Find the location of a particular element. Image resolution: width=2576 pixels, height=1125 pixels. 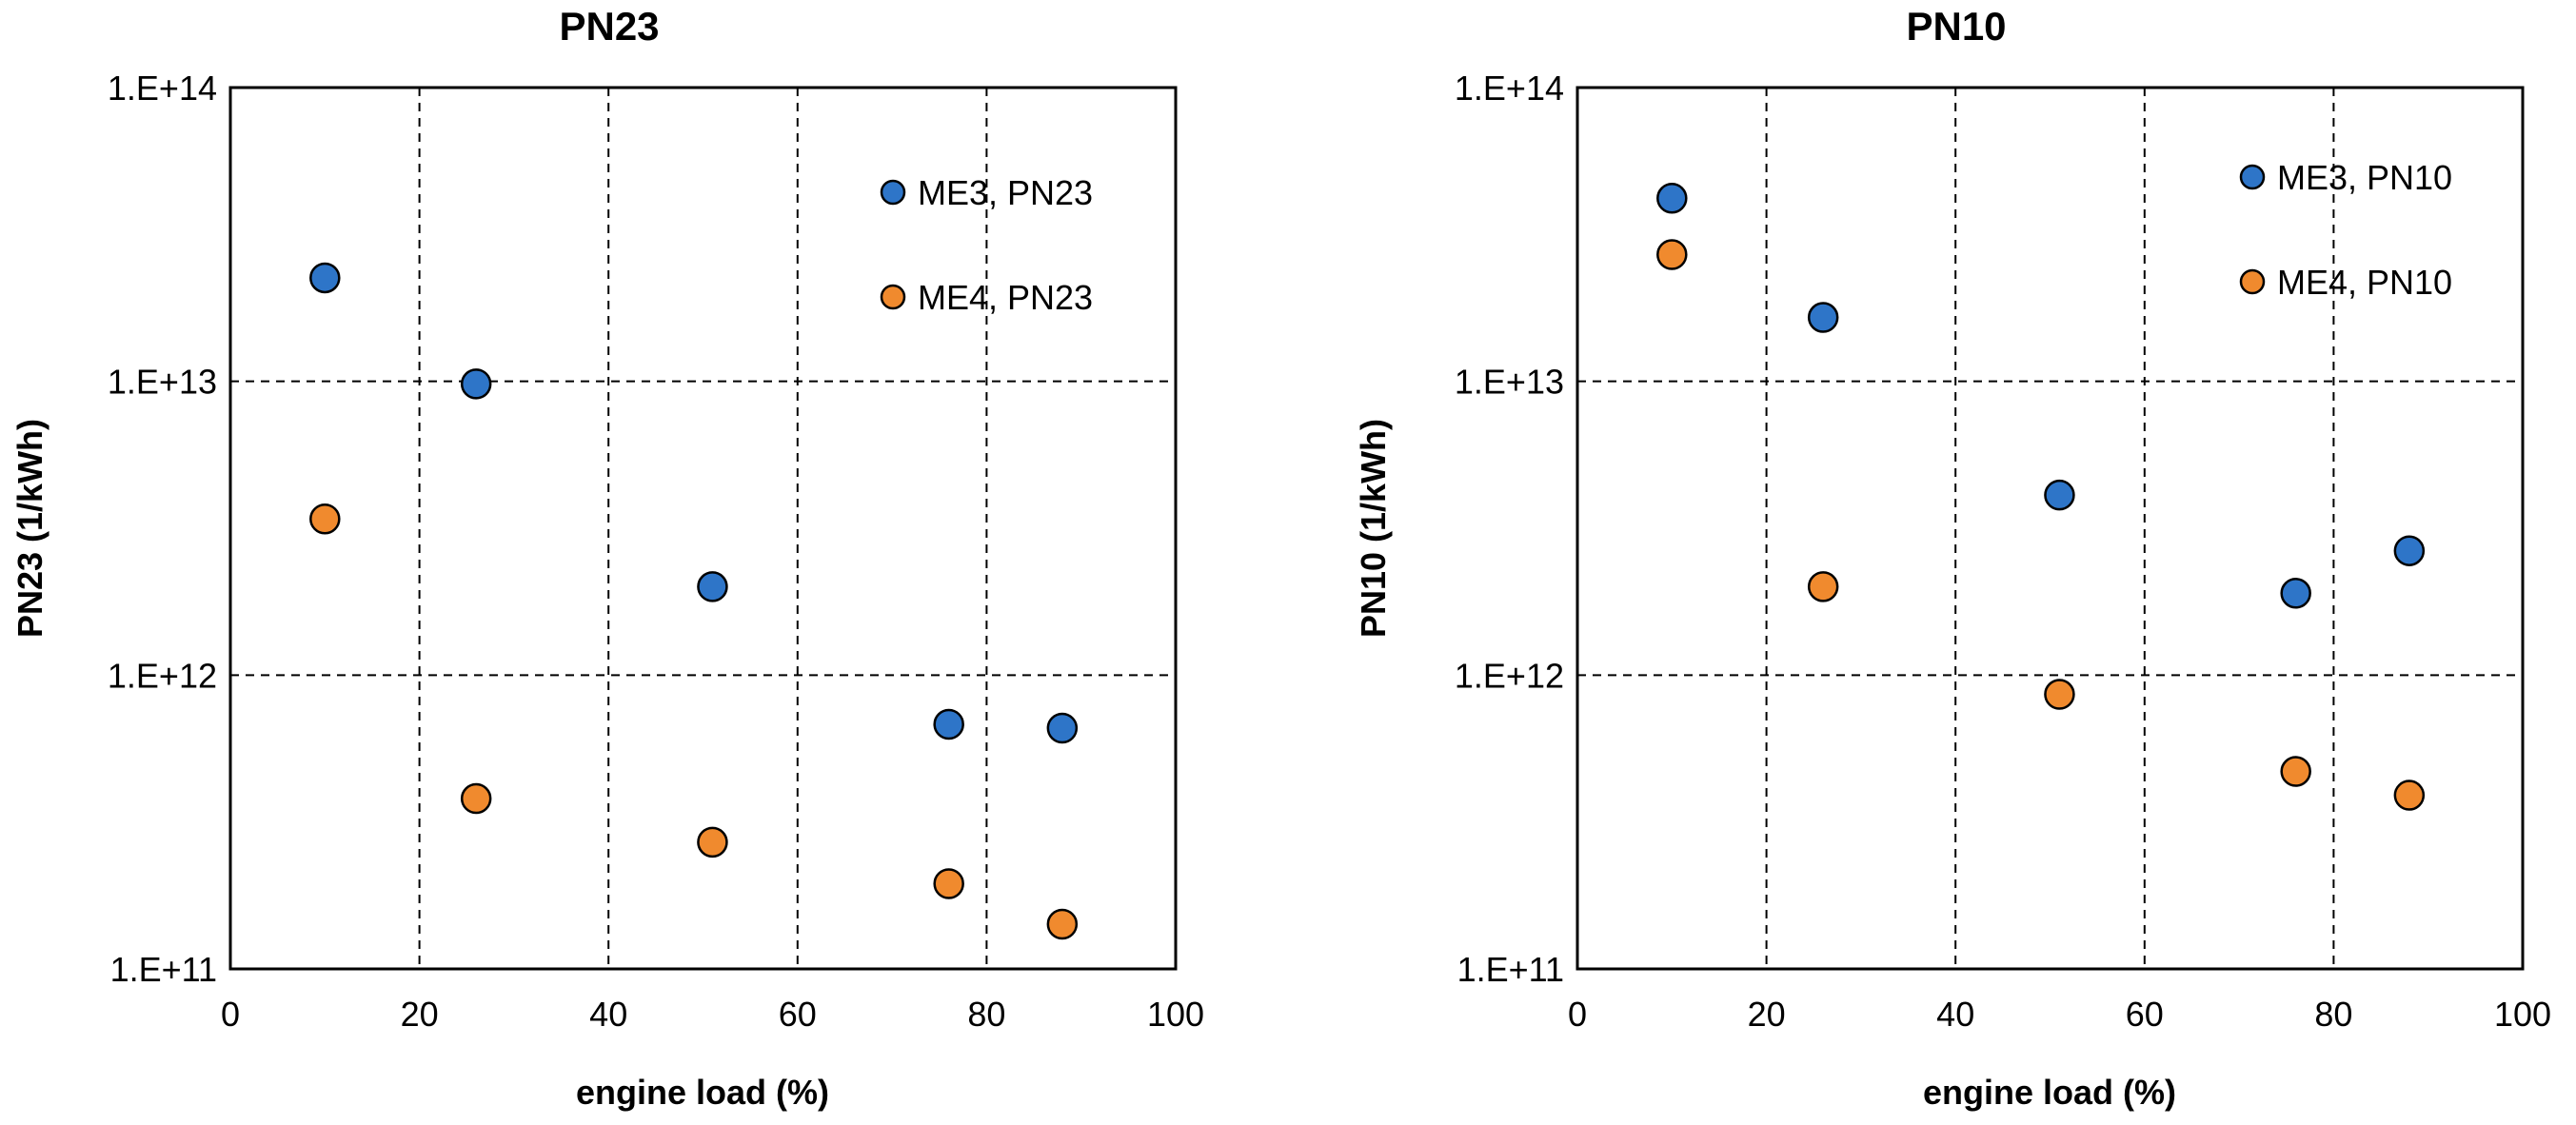

y-axis-label: PN23 (1/kWh) is located at coordinates (30, 528).